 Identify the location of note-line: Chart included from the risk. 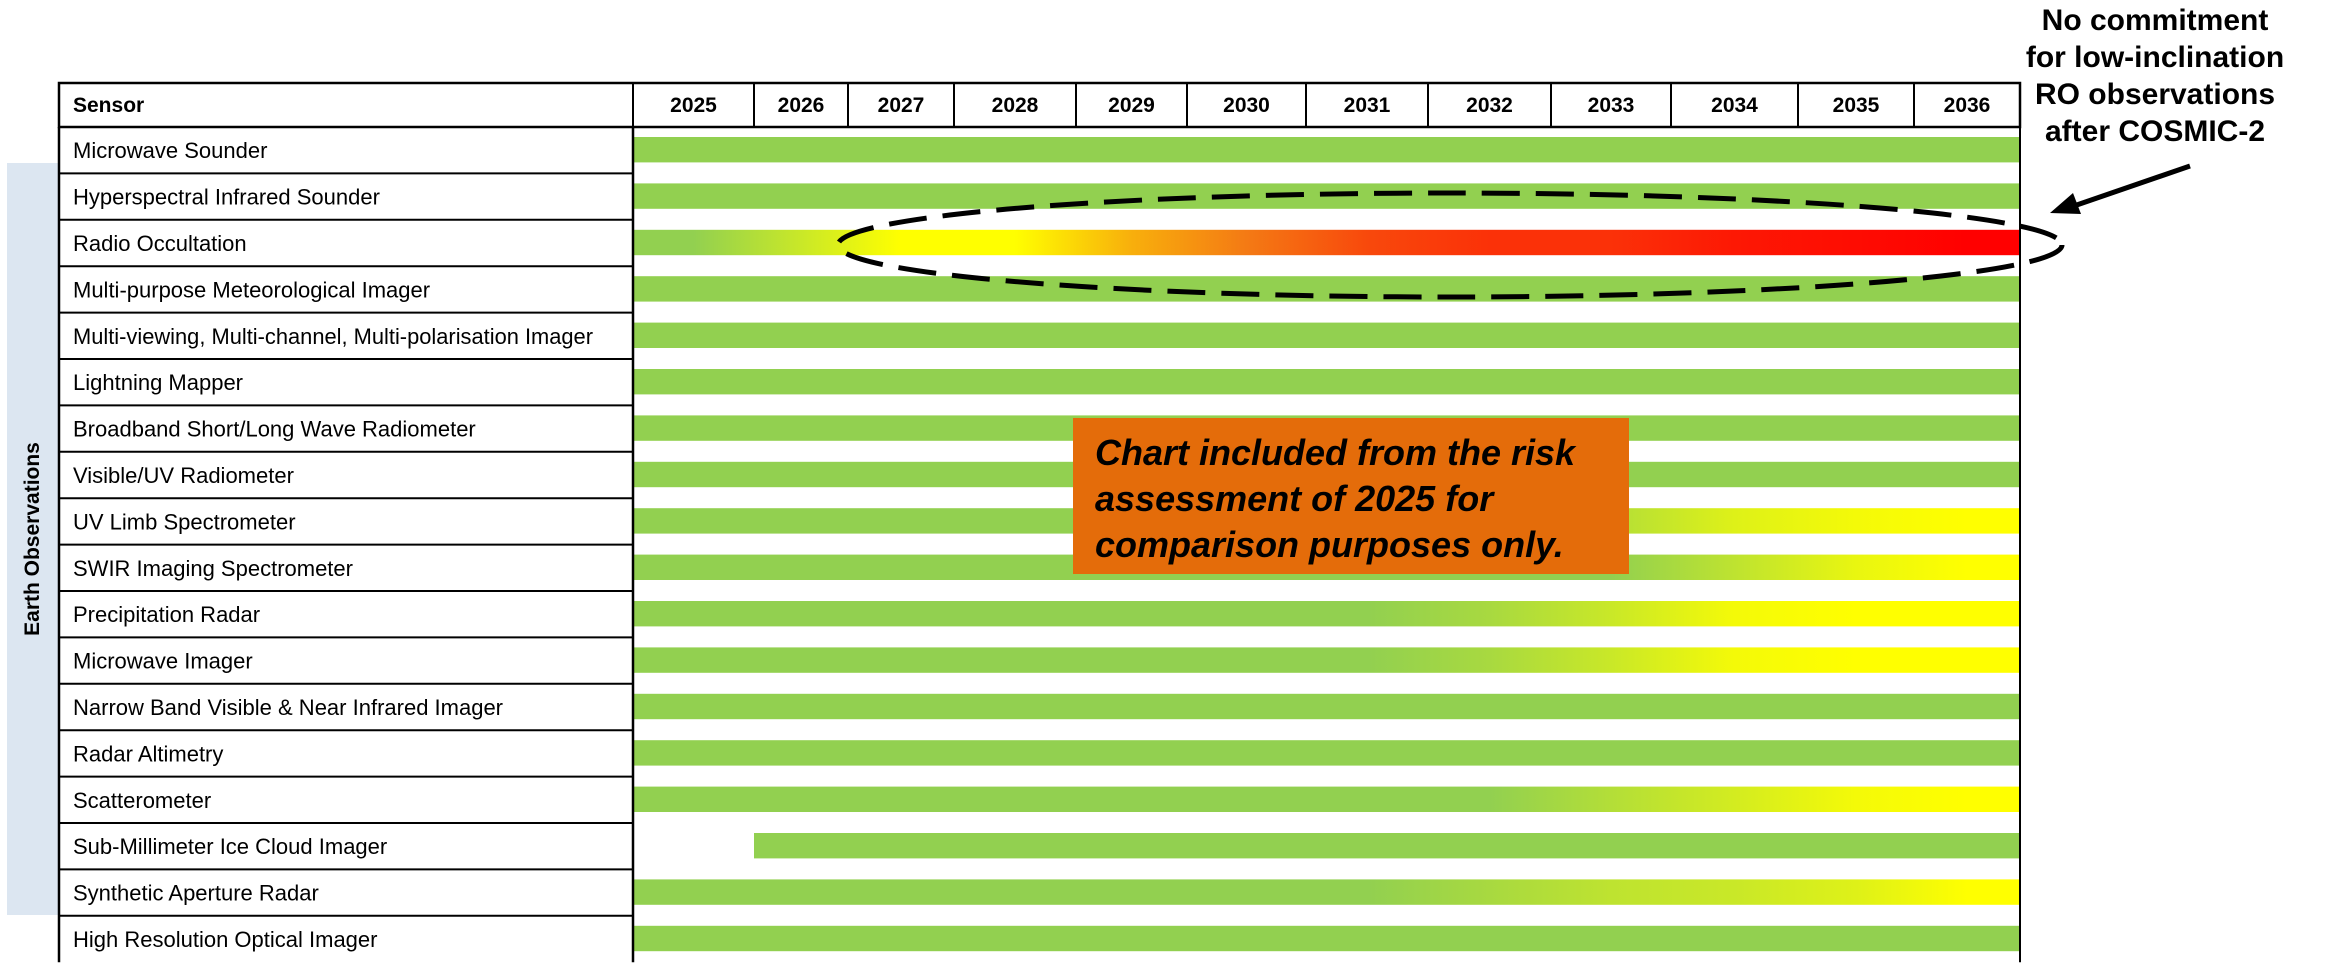
(1335, 452).